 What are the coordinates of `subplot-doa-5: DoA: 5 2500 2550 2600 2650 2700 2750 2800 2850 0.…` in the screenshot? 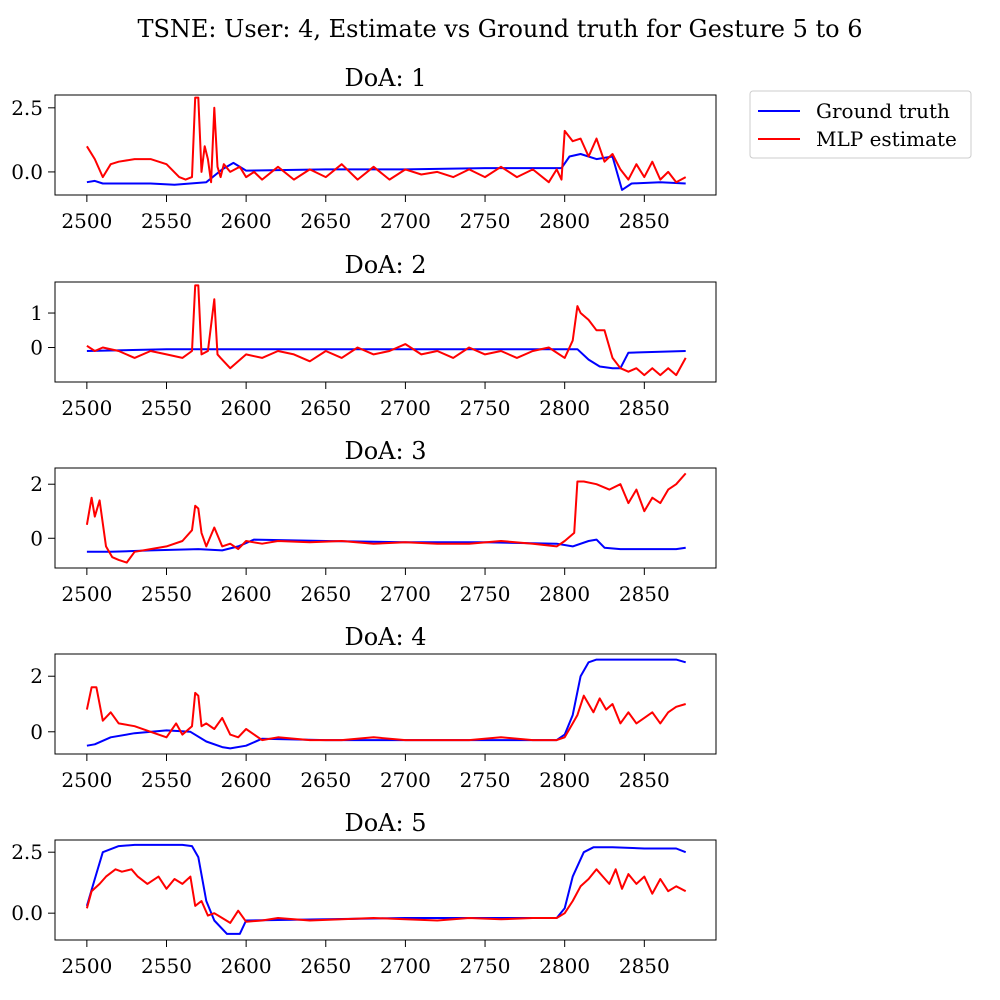 It's located at (364, 893).